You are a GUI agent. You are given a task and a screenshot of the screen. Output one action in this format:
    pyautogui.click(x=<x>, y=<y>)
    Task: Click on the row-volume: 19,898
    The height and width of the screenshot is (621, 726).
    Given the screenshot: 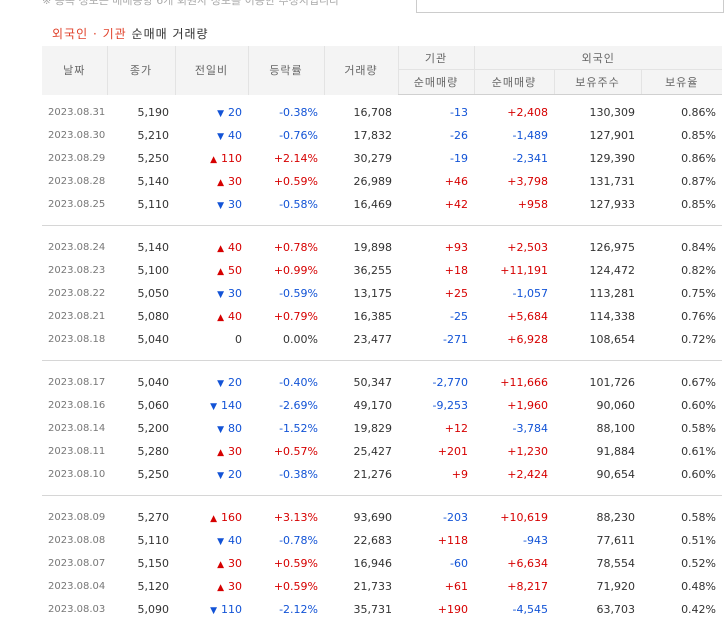 What is the action you would take?
    pyautogui.click(x=361, y=247)
    